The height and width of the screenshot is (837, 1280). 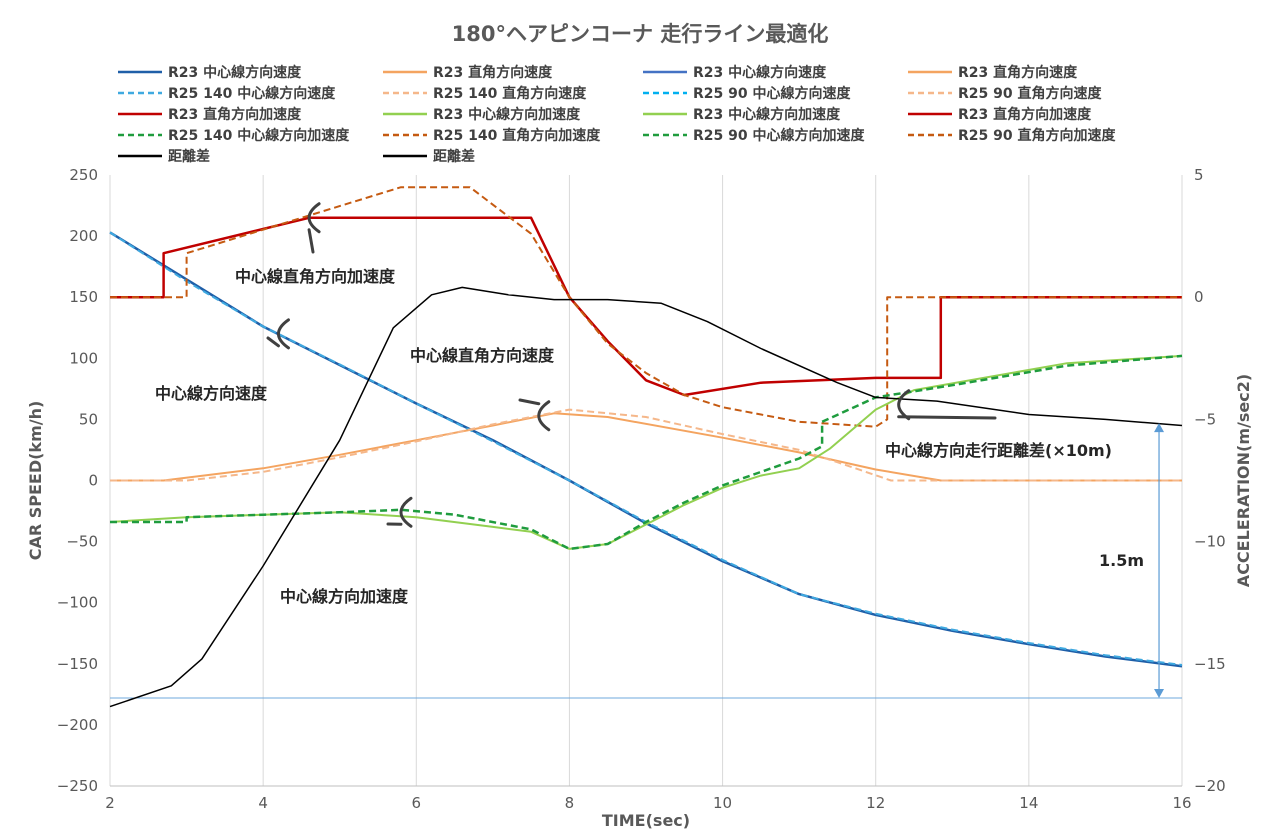 I want to click on y-tick-label: 150, so click(x=83, y=297).